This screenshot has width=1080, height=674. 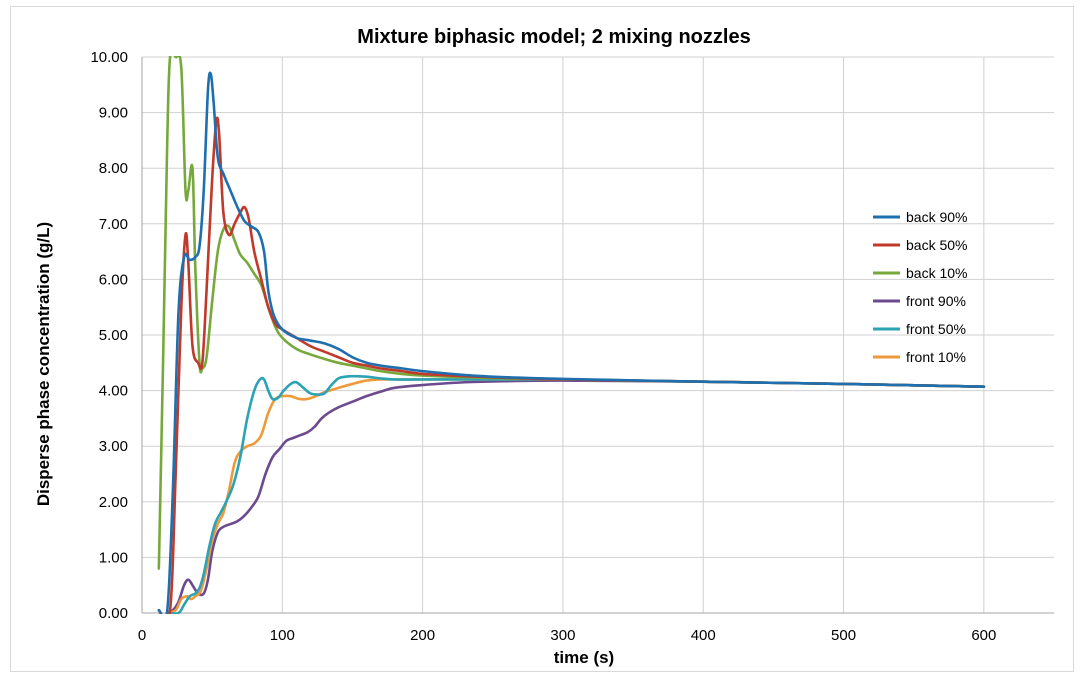 What do you see at coordinates (113, 279) in the screenshot?
I see `y-tick-label: 6.00` at bounding box center [113, 279].